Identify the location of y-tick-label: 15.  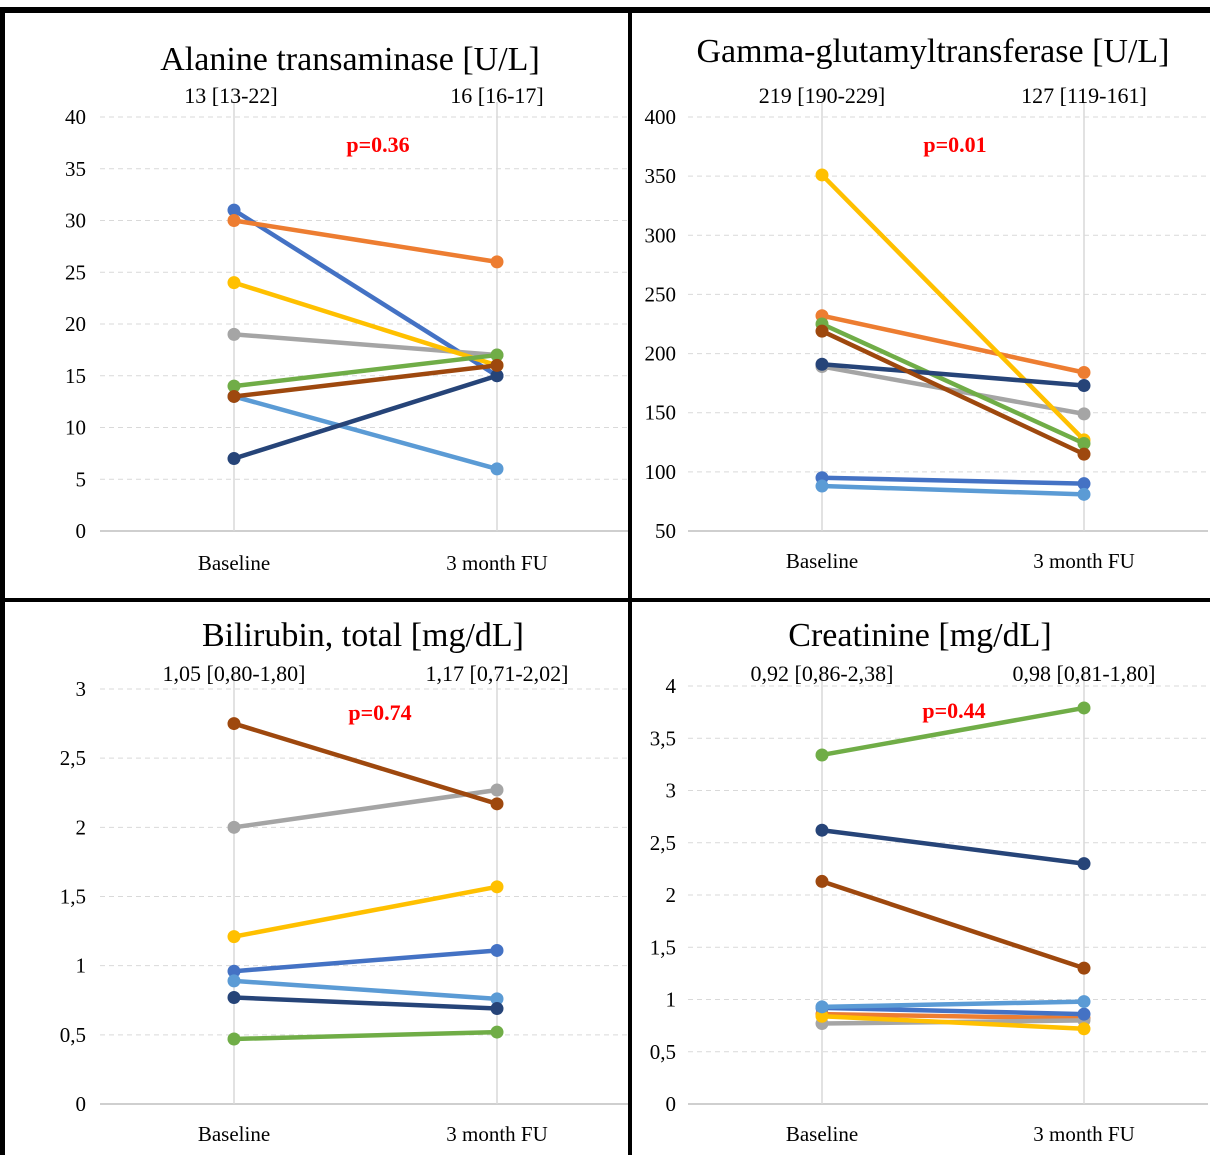
(75, 376).